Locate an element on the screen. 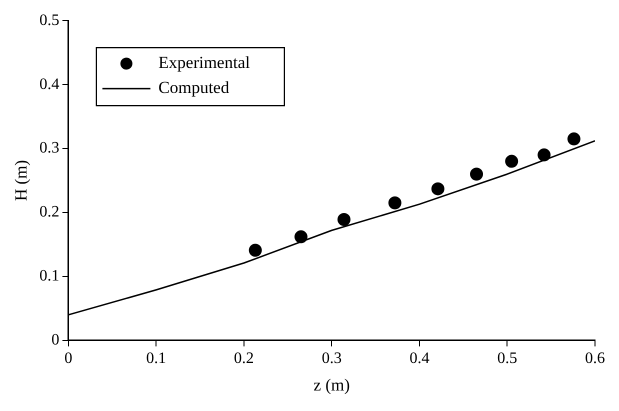  x-tick-label: 0.1 is located at coordinates (156, 359).